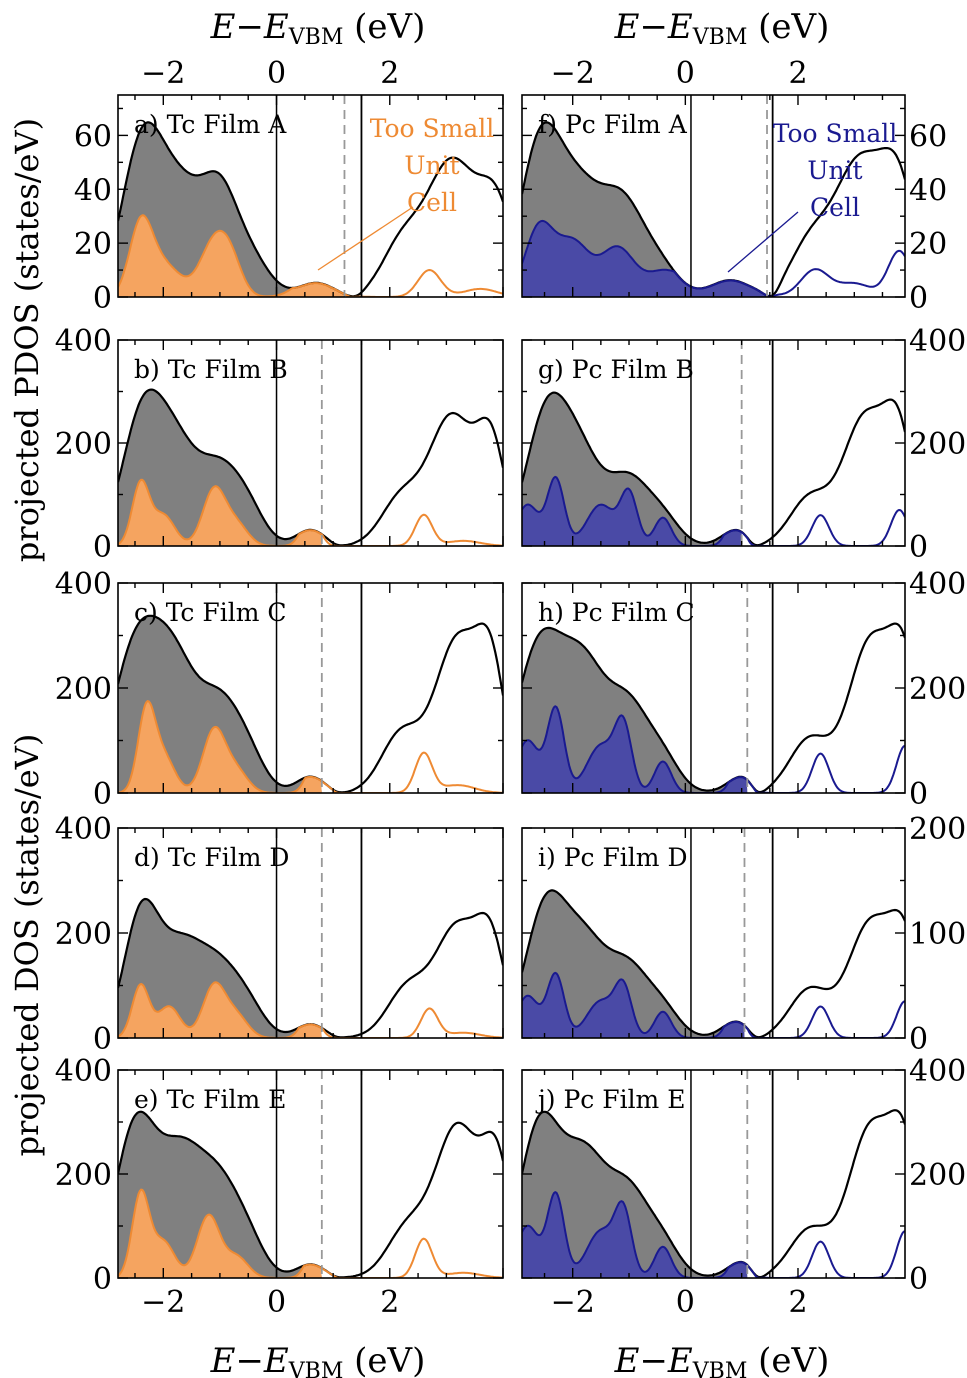 This screenshot has height=1378, width=967. I want to click on panel-c: 0 200 400 c) Tc Film C, so click(279, 689).